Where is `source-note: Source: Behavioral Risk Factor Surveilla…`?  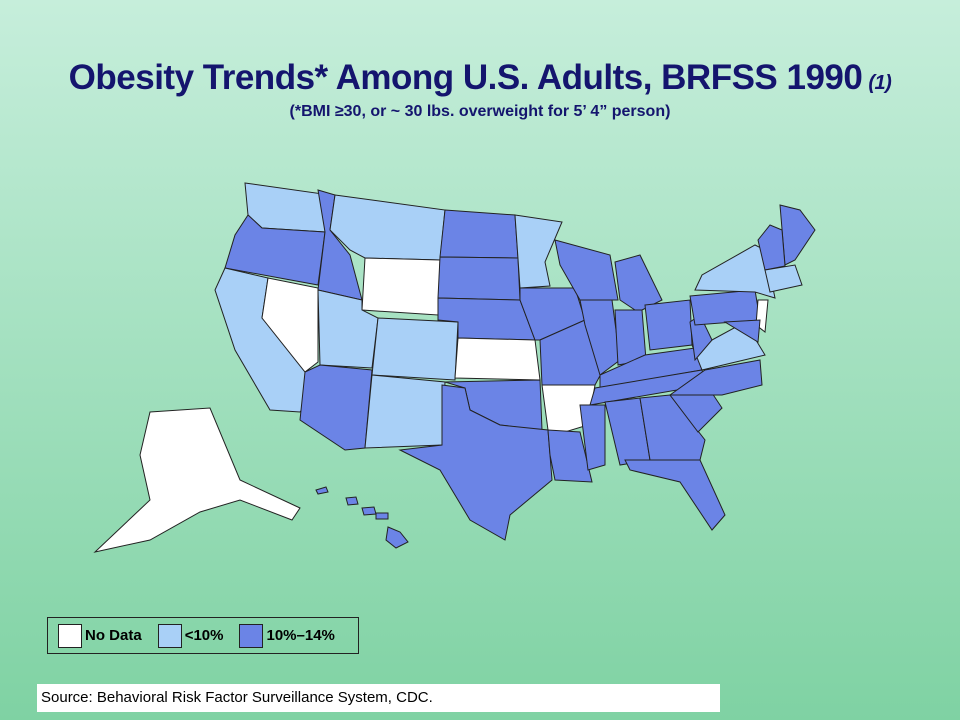
source-note: Source: Behavioral Risk Factor Surveilla… is located at coordinates (378, 698).